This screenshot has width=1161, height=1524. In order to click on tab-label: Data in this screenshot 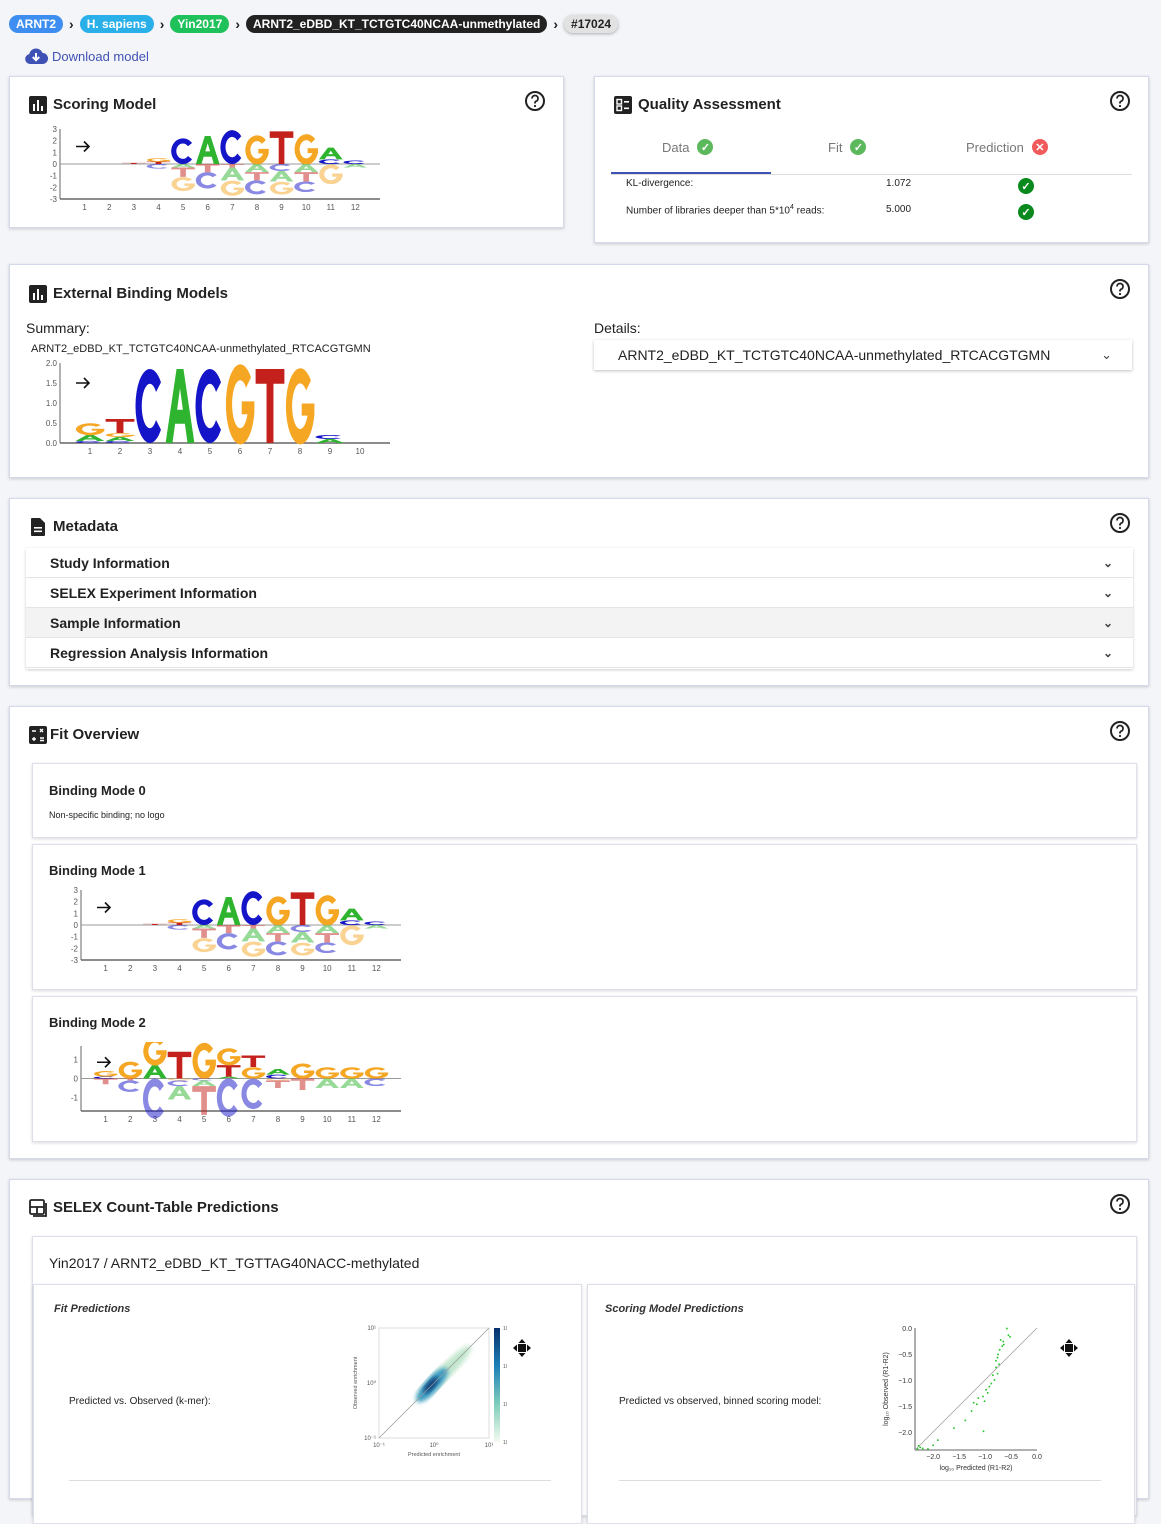, I will do `click(676, 147)`.